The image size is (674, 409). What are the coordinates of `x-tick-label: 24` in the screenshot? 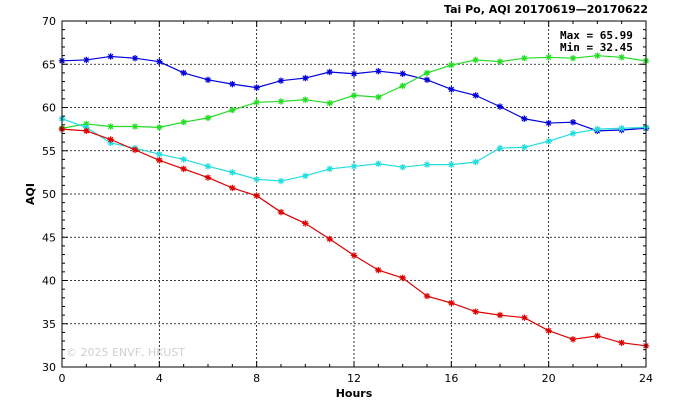 It's located at (646, 378).